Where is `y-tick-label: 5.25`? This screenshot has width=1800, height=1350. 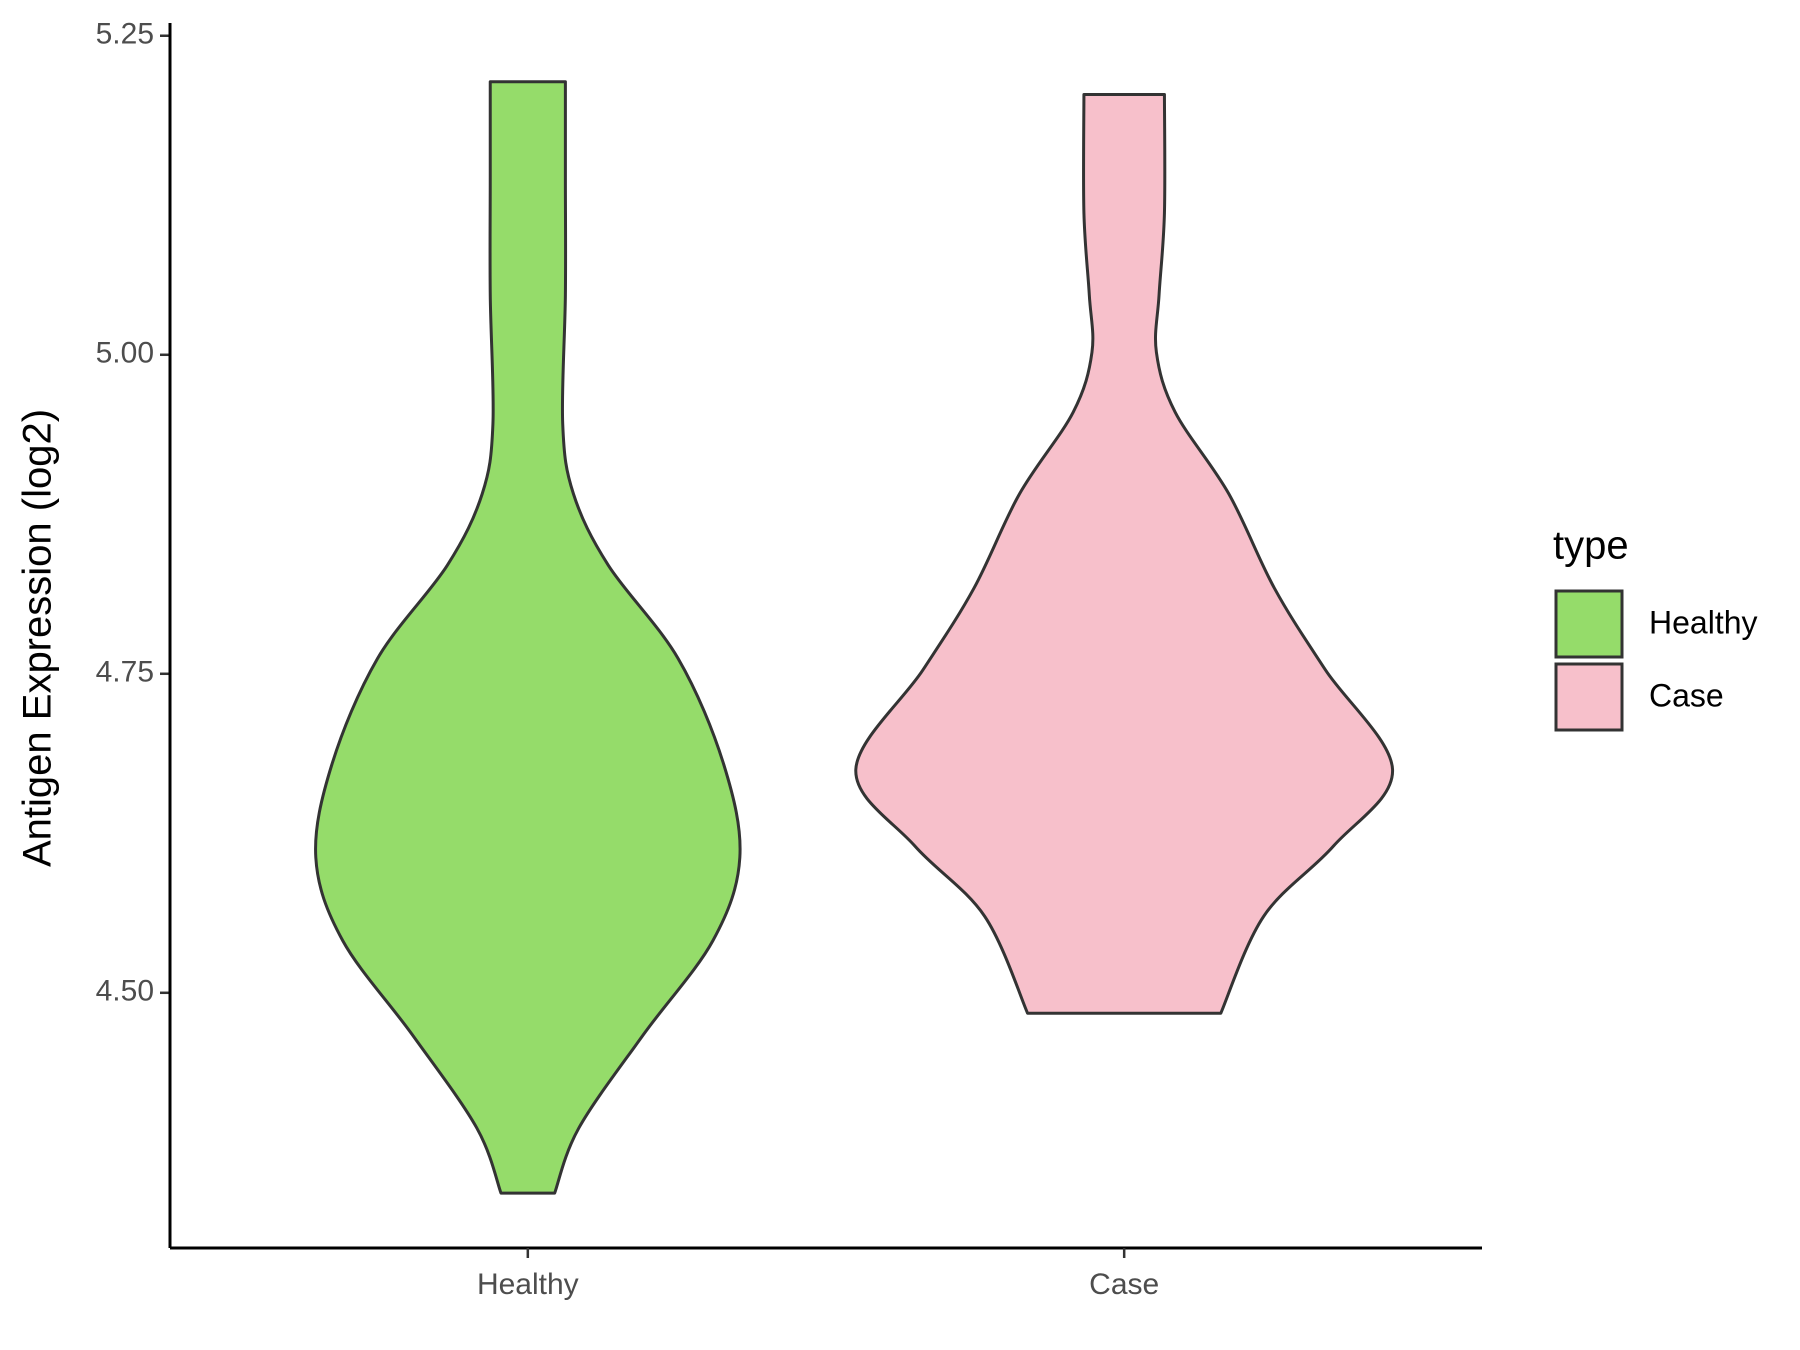
y-tick-label: 5.25 is located at coordinates (125, 34).